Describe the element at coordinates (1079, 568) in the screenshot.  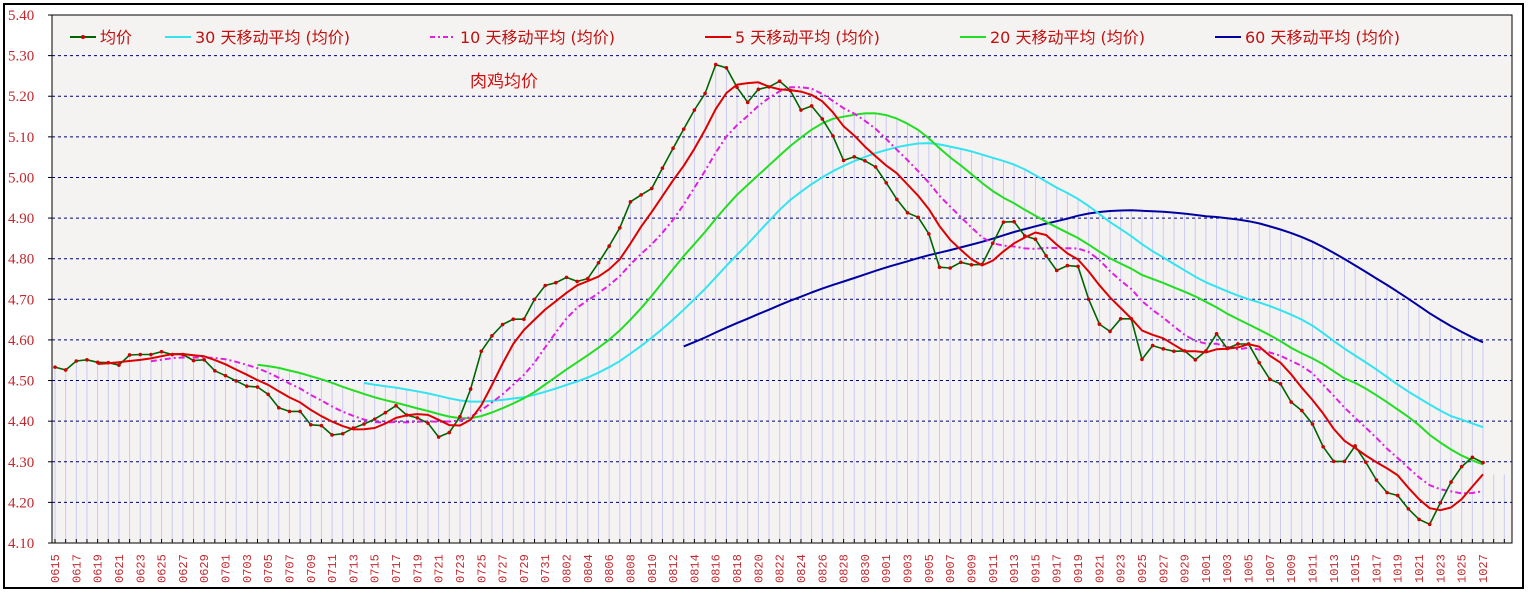
I see `x-tick-label: 0919` at that location.